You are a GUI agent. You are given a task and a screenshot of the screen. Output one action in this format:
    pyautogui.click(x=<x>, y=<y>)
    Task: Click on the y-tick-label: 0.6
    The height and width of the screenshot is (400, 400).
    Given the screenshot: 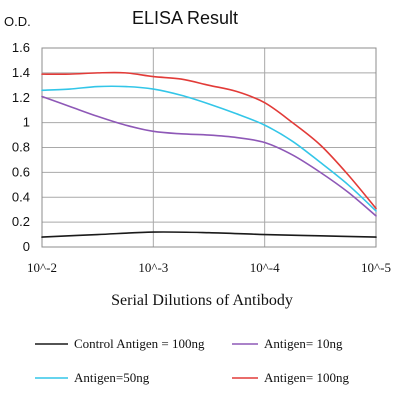 What is the action you would take?
    pyautogui.click(x=21, y=171)
    